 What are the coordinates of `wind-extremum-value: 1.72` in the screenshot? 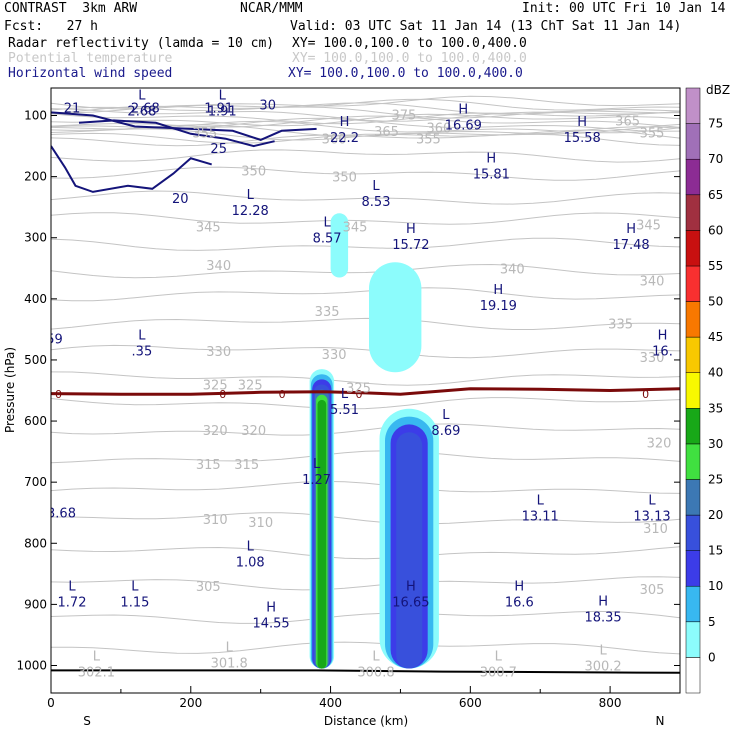 It's located at (72, 602).